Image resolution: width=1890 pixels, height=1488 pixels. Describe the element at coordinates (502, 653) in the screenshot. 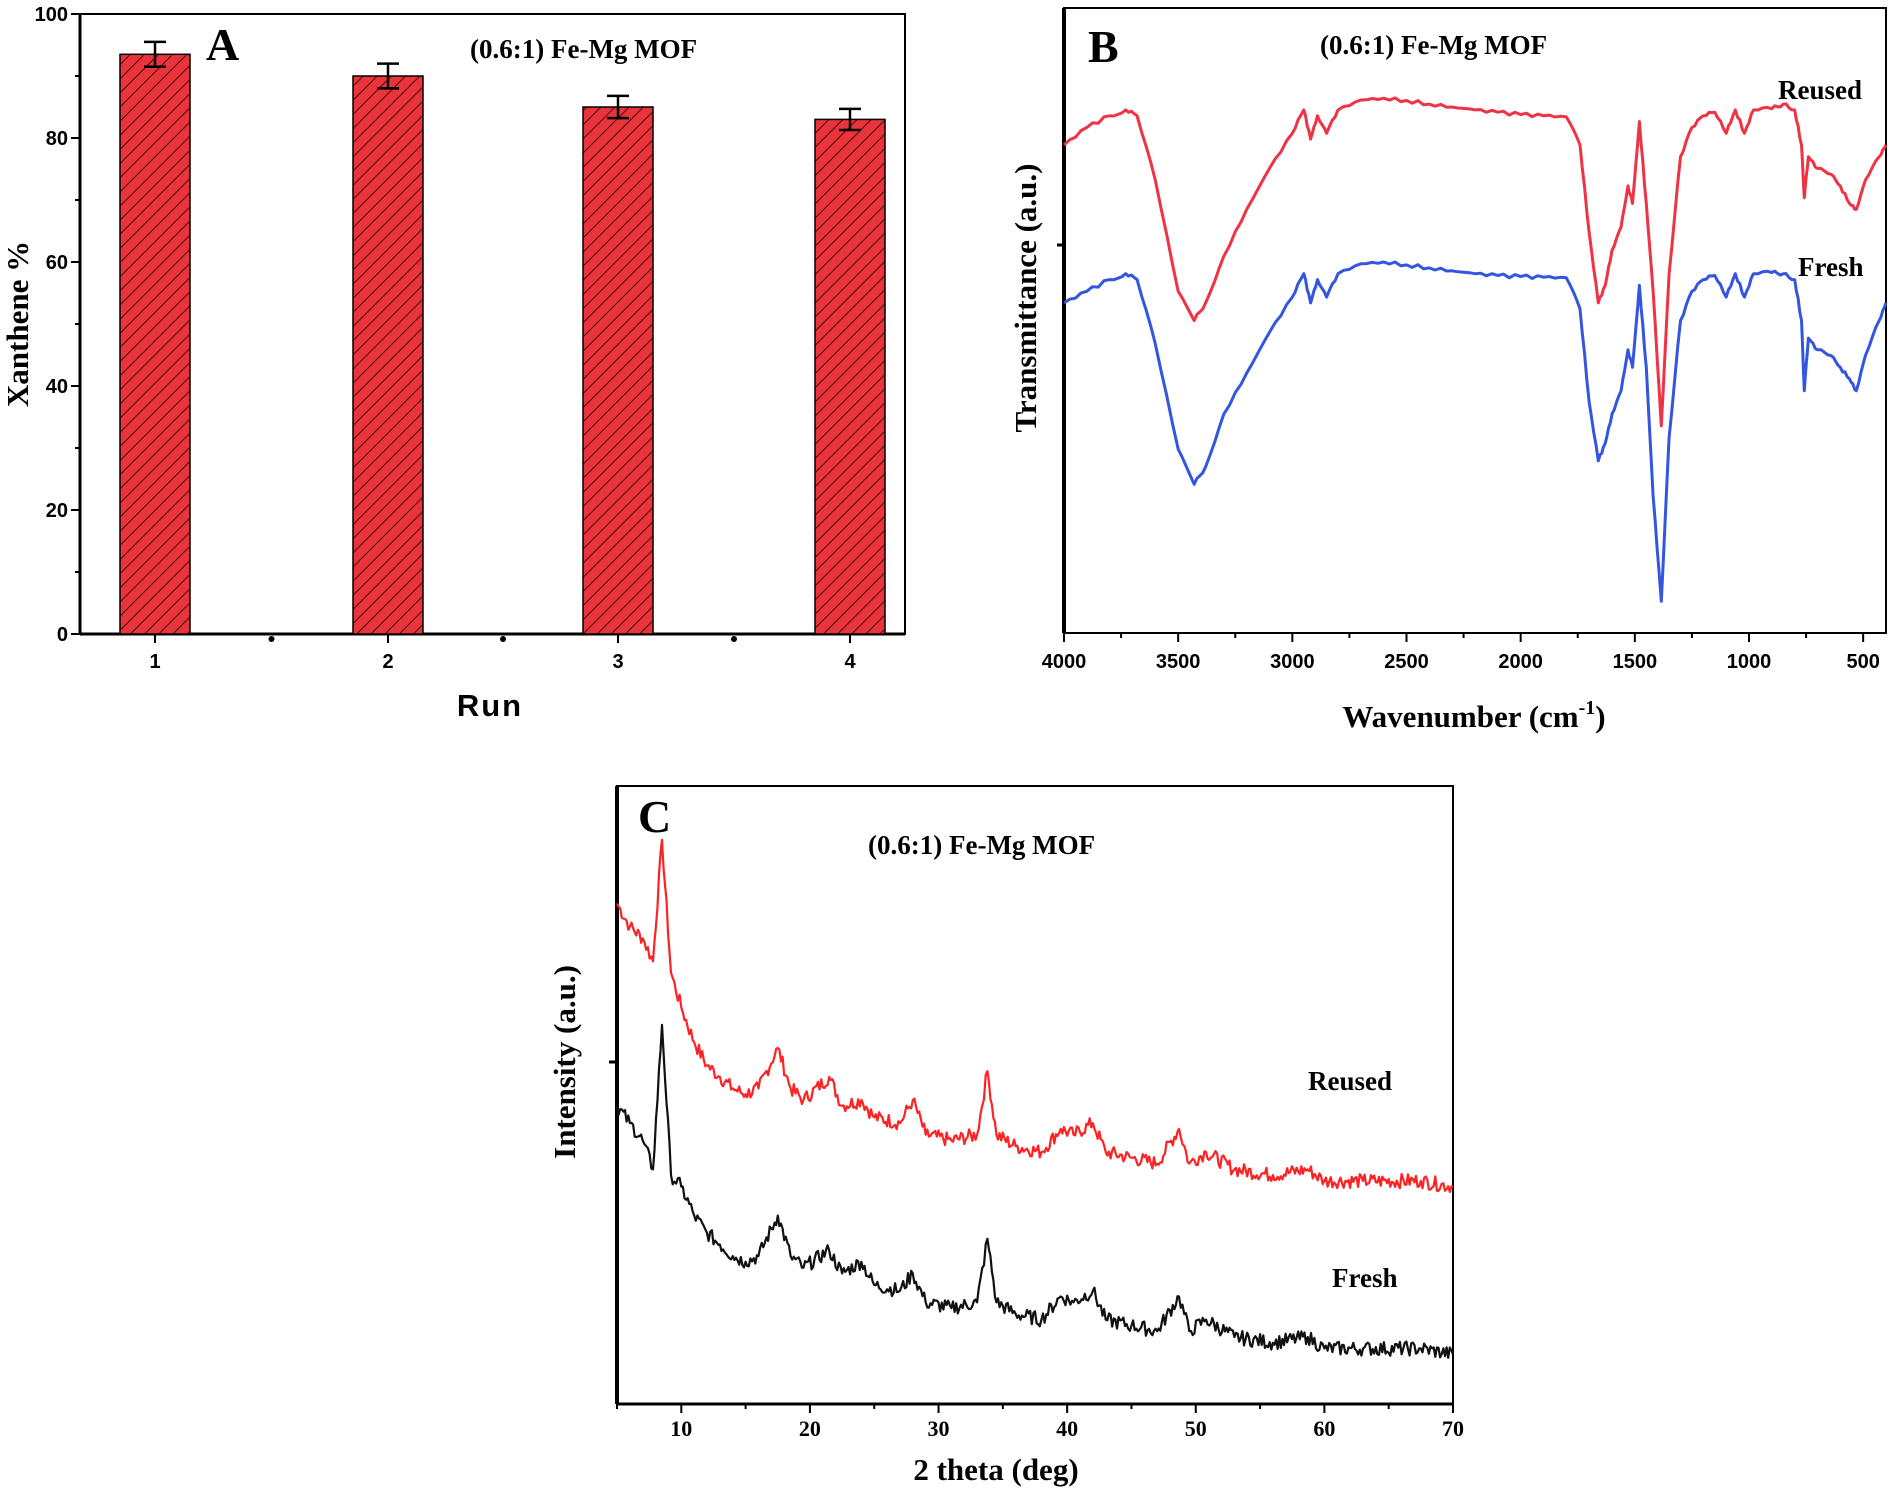

I see `panel-a-x-ticks: 1 2 3 4` at that location.